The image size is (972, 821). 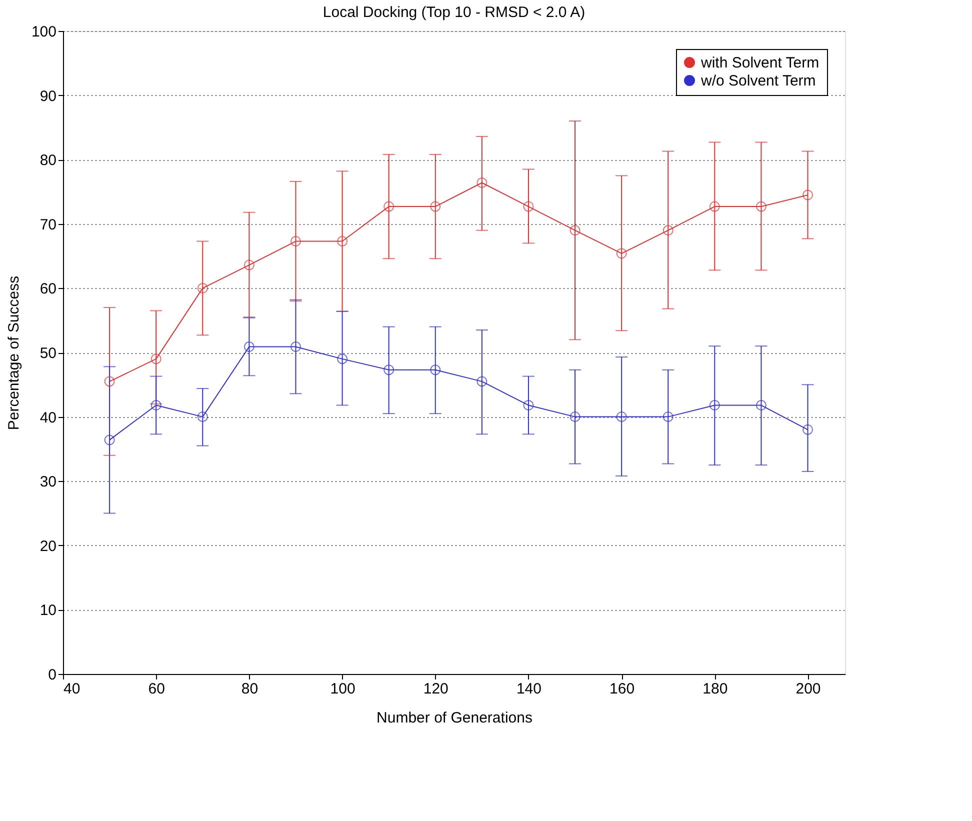 I want to click on y-tick-label: 20, so click(x=48, y=546).